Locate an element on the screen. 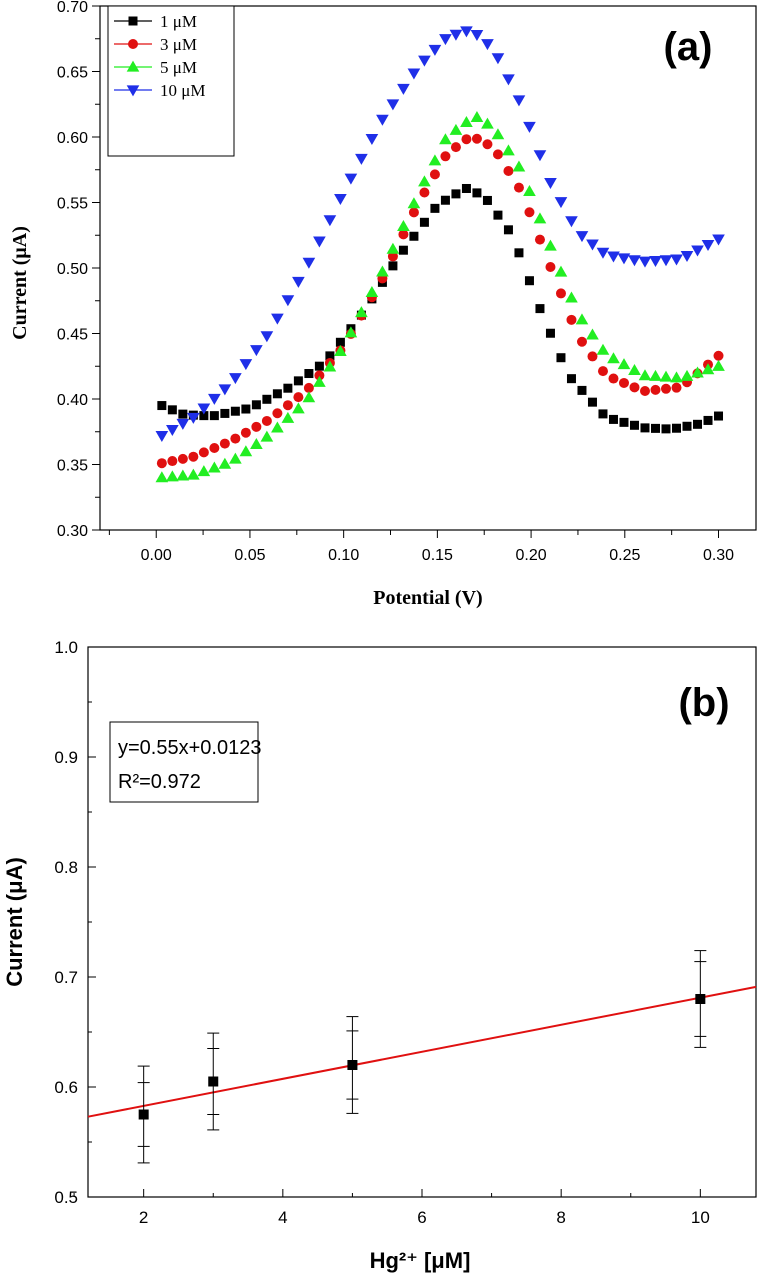 This screenshot has height=1280, width=766. fit-r-squared: R²=0.972 is located at coordinates (159, 782).